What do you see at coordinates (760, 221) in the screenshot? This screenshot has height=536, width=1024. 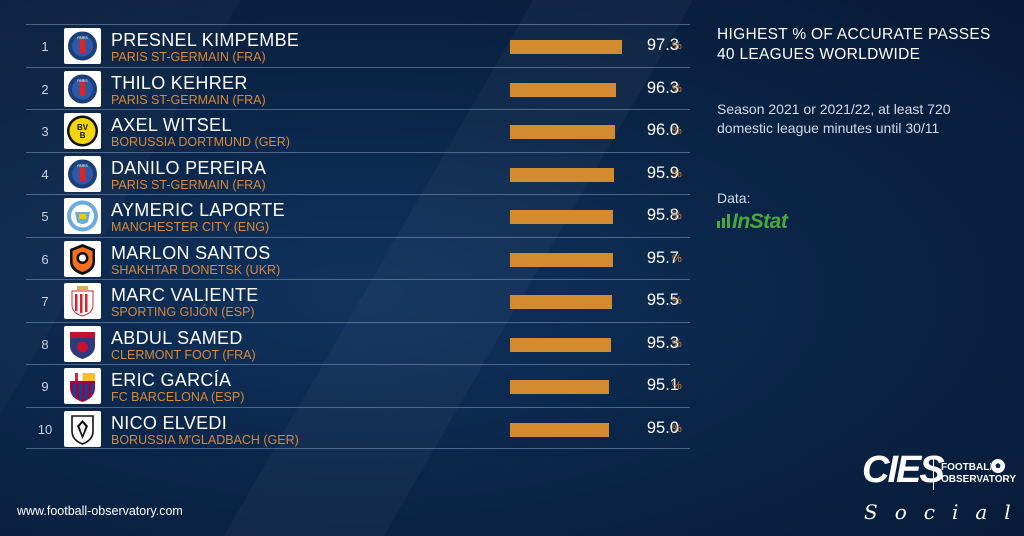 I see `instat-wordmark: InStat` at bounding box center [760, 221].